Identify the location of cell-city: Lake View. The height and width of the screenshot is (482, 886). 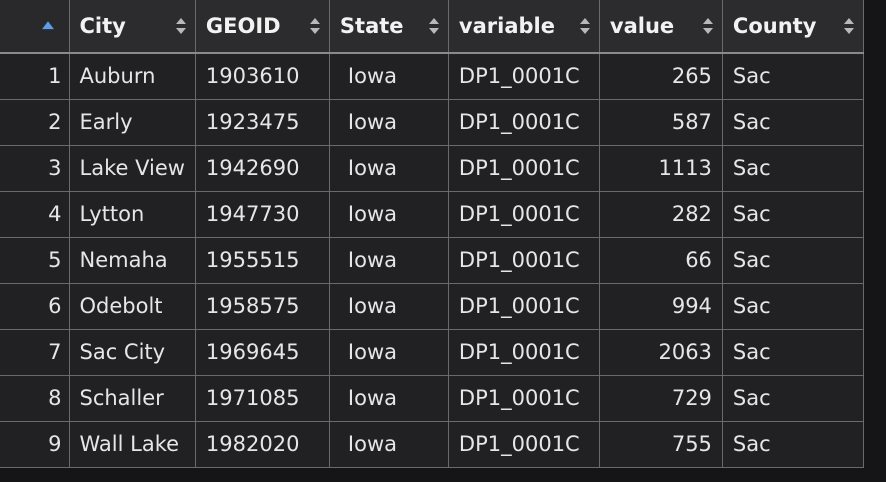
(132, 168).